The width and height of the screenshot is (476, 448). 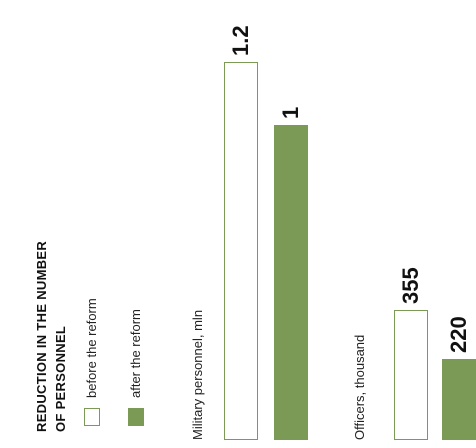 What do you see at coordinates (136, 417) in the screenshot?
I see `legend-swatch-after` at bounding box center [136, 417].